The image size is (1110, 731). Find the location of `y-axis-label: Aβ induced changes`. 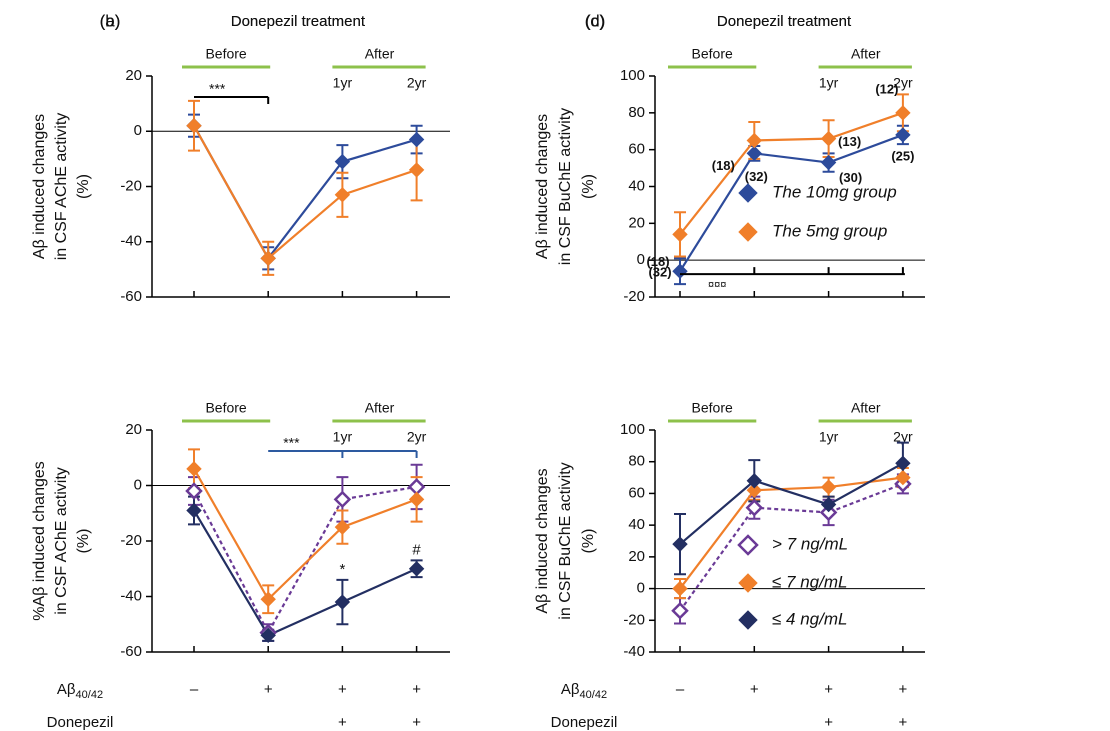

y-axis-label: Aβ induced changes is located at coordinates (542, 540).